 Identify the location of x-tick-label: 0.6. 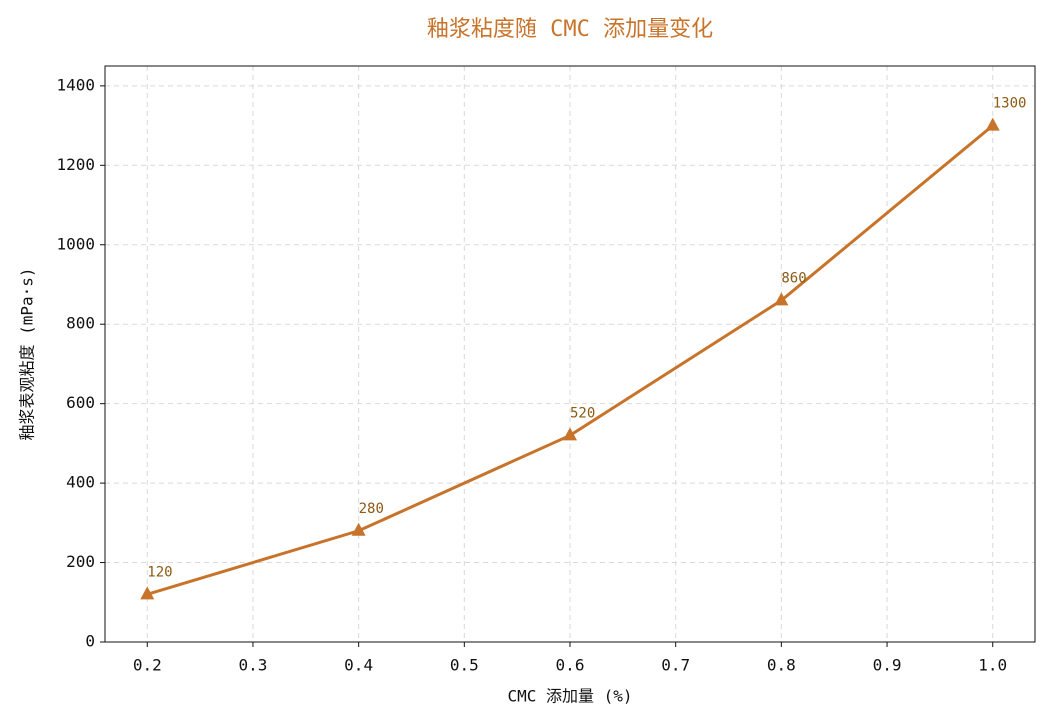
(570, 665).